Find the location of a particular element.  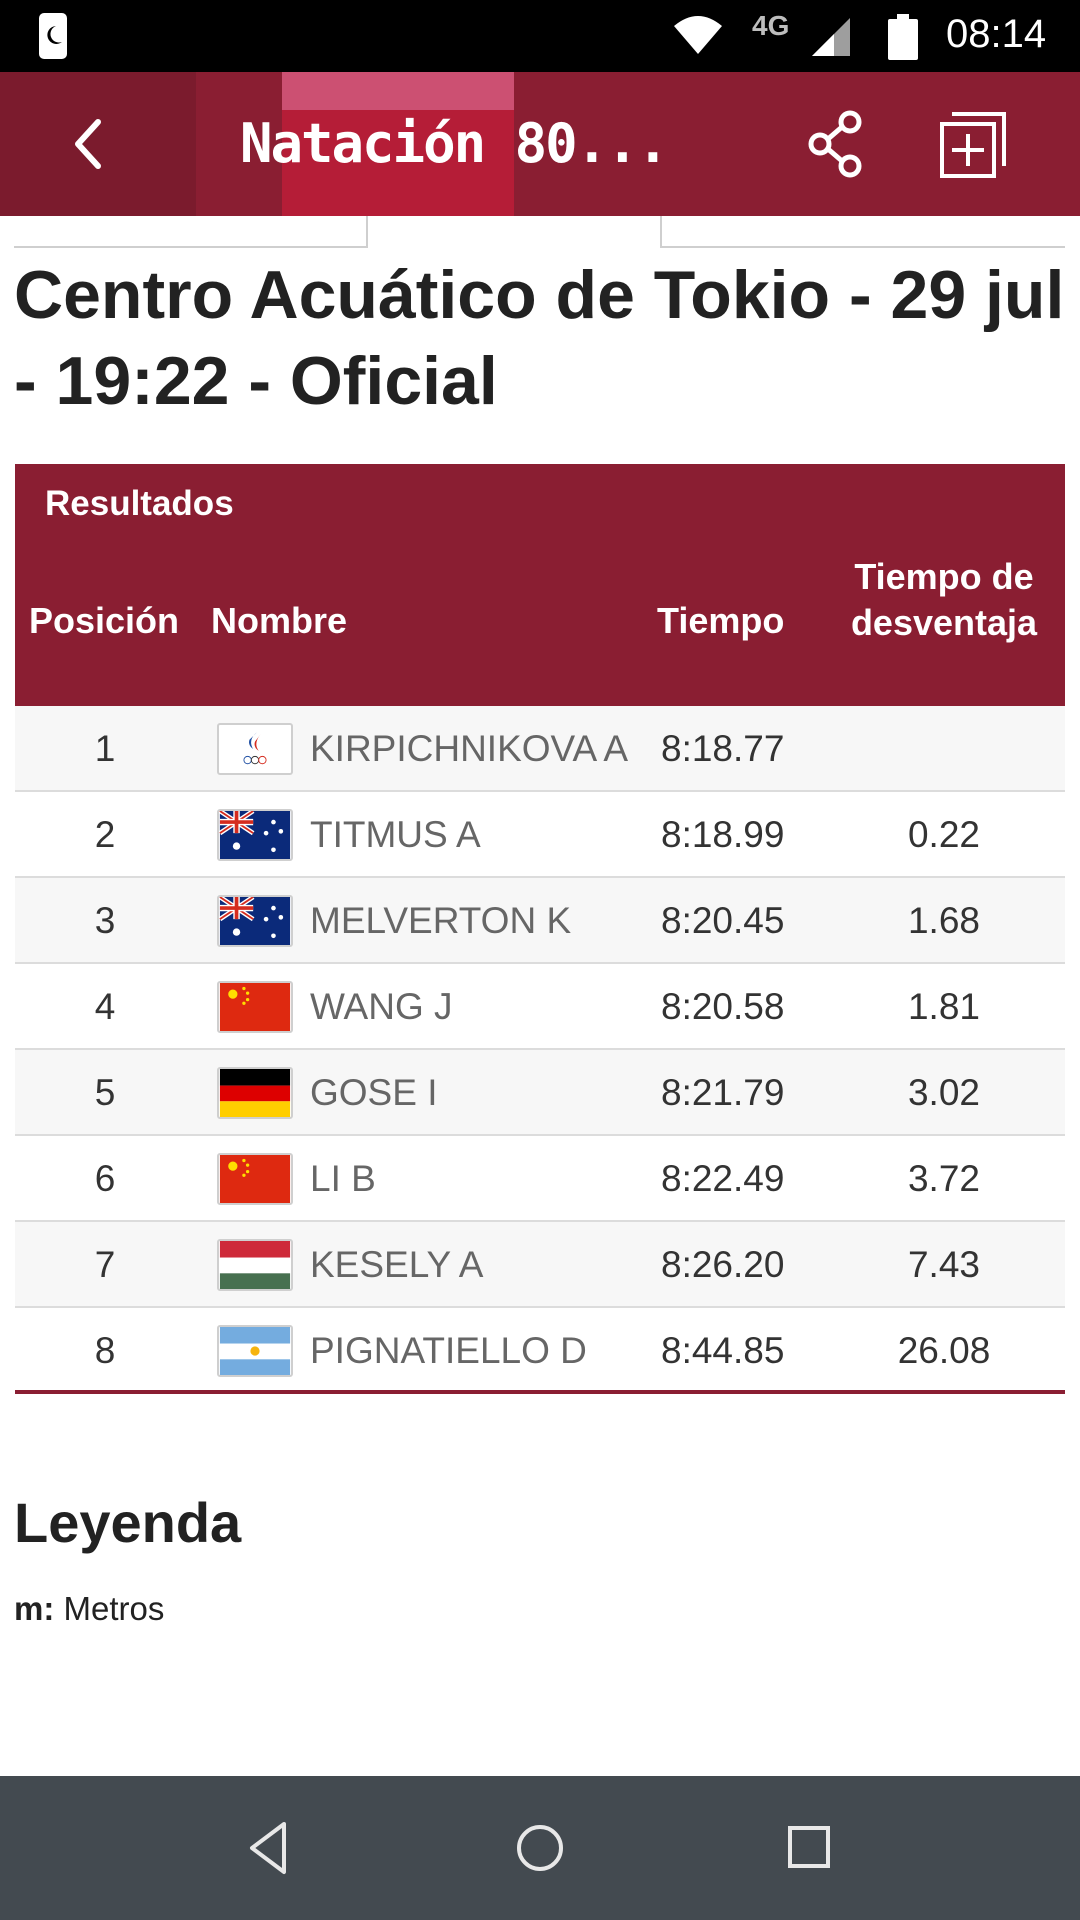

athlete-gap: 3.02 is located at coordinates (943, 1092).